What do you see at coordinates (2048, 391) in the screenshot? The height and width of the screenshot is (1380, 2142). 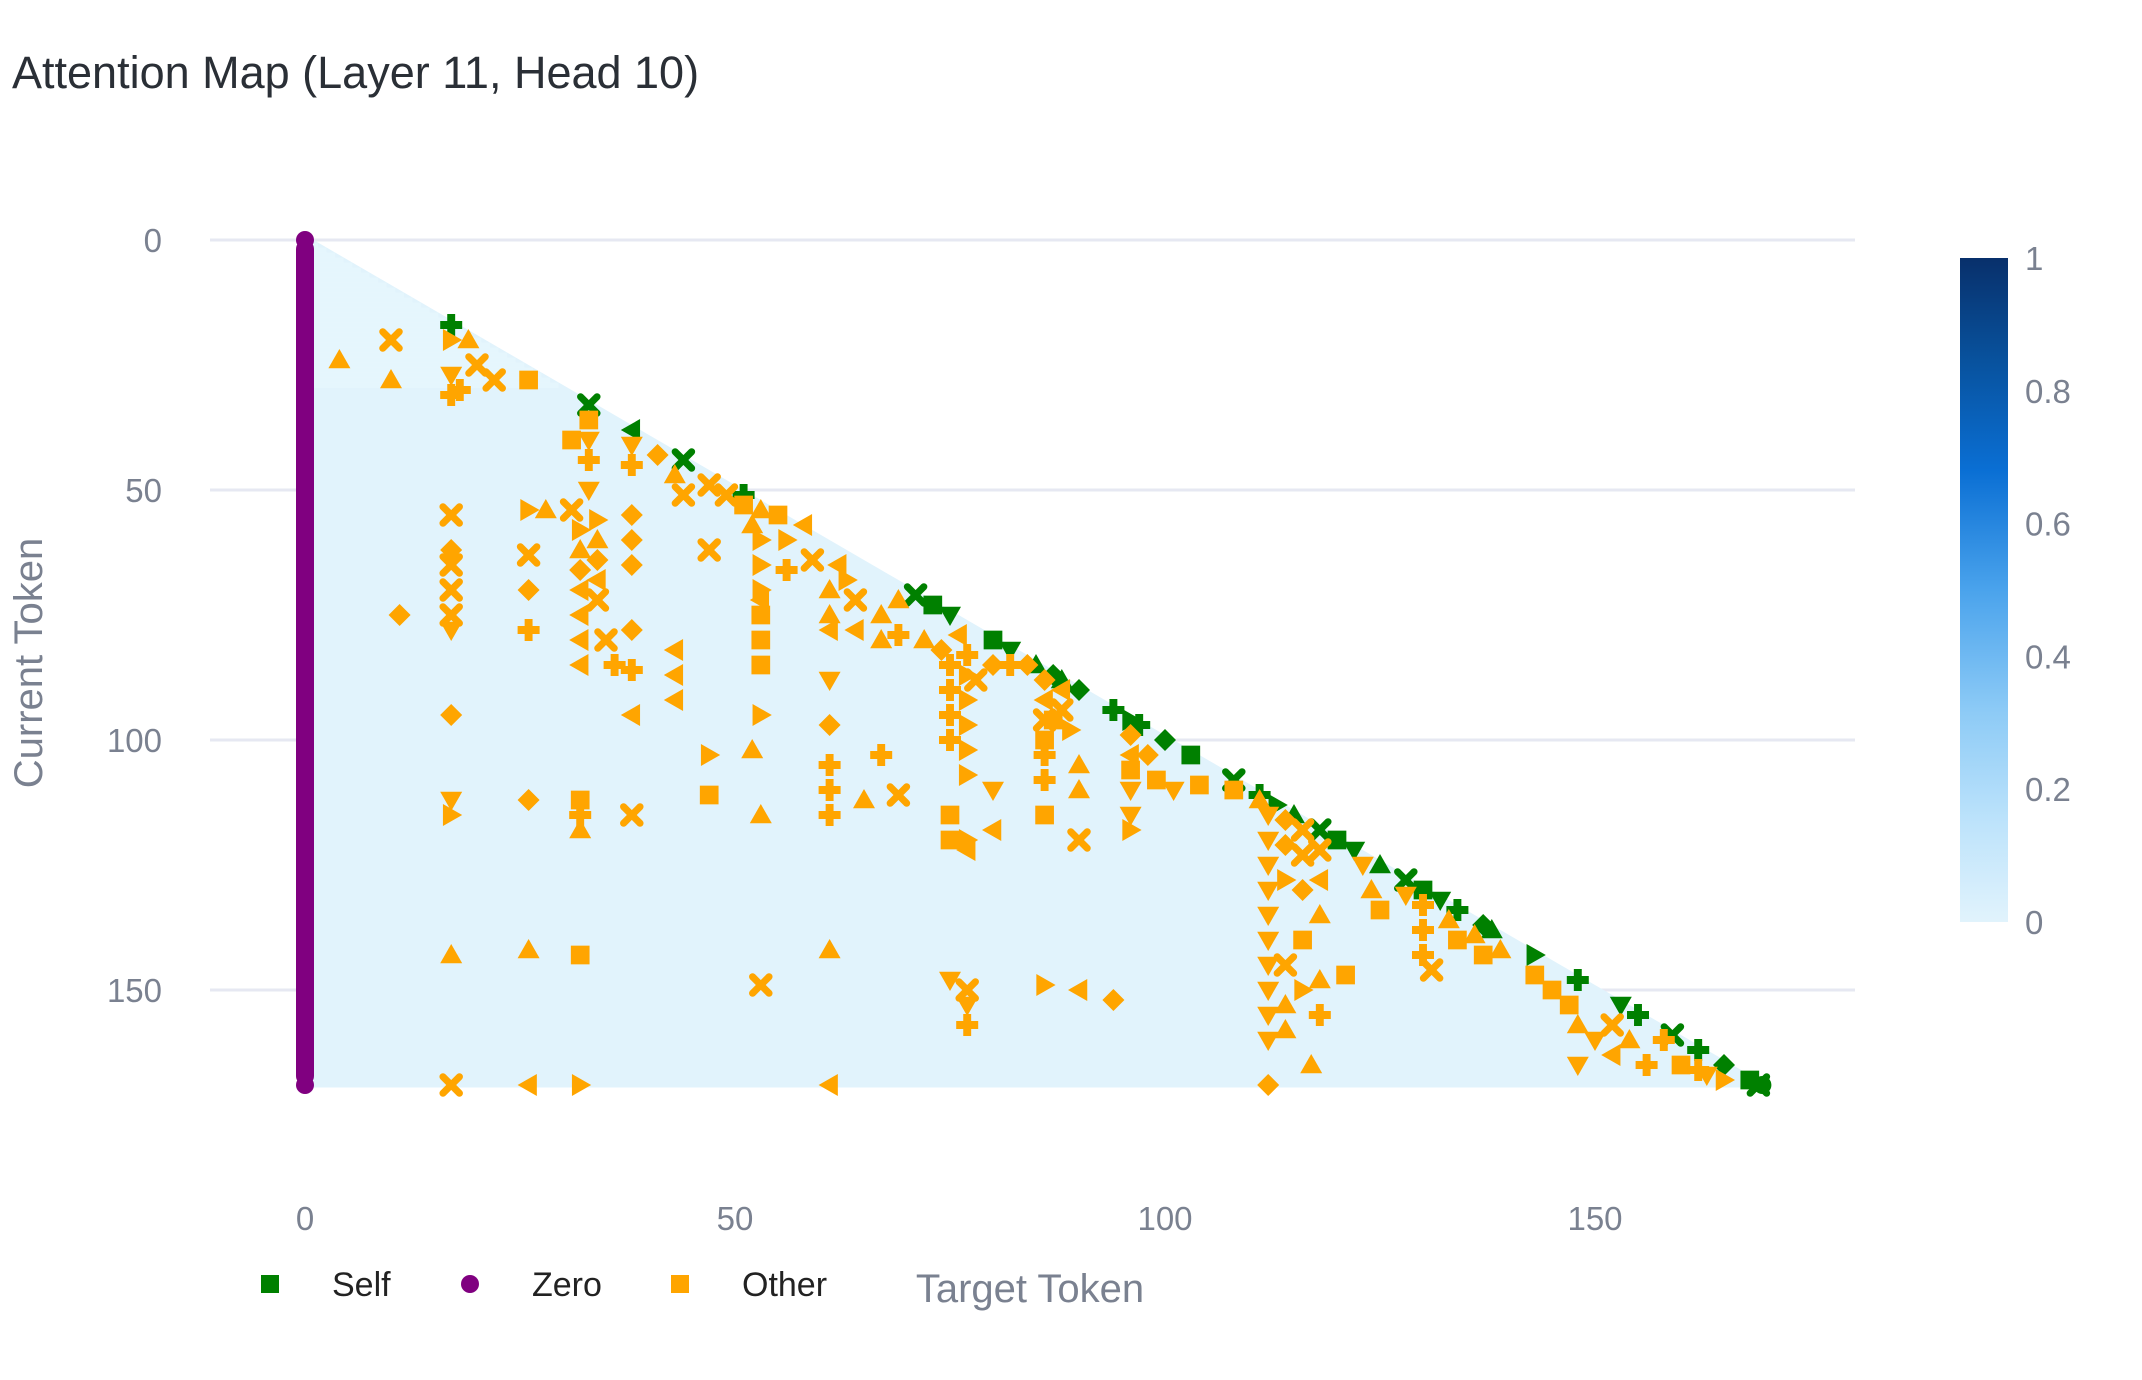 I see `colorbar-tick-label: 0.8` at bounding box center [2048, 391].